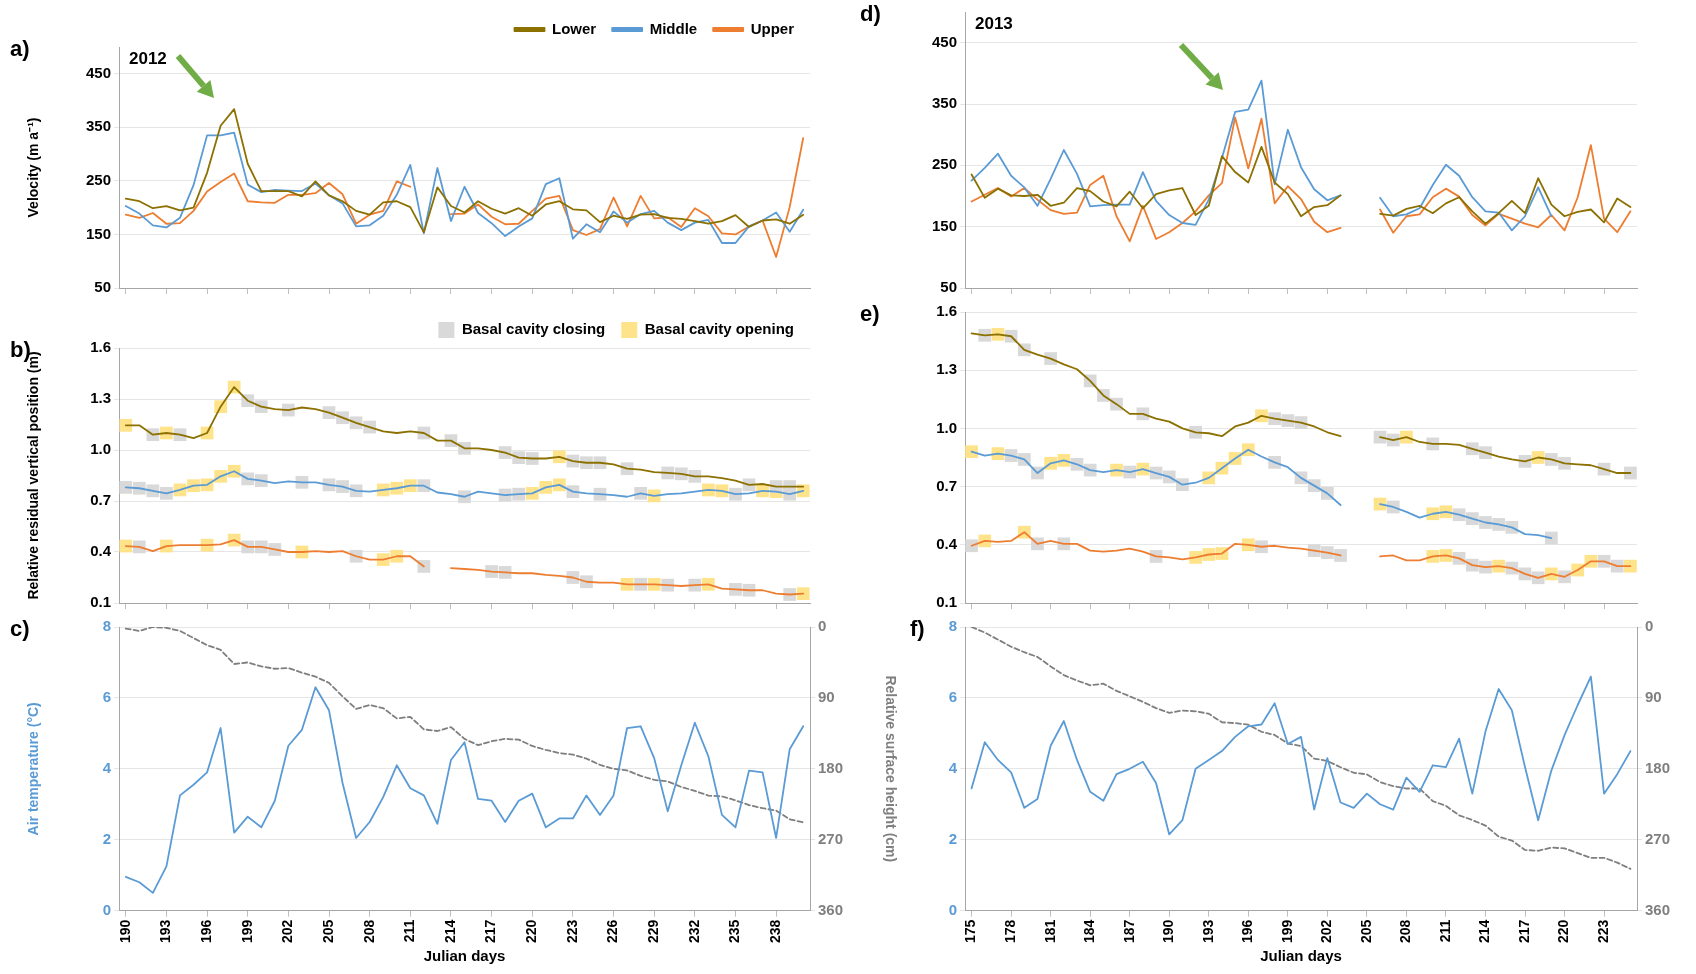  I want to click on y2-axis-title: Relative surface height (cm), so click(890, 769).